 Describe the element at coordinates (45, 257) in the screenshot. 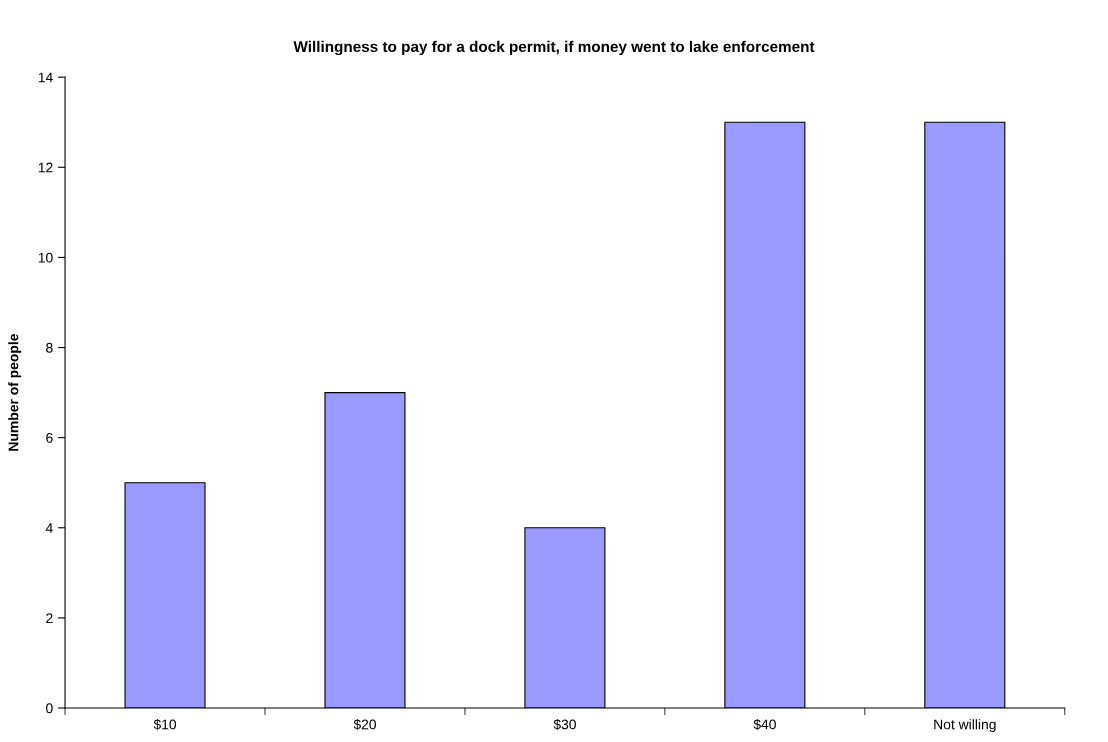

I see `y-tick-label: 10` at that location.